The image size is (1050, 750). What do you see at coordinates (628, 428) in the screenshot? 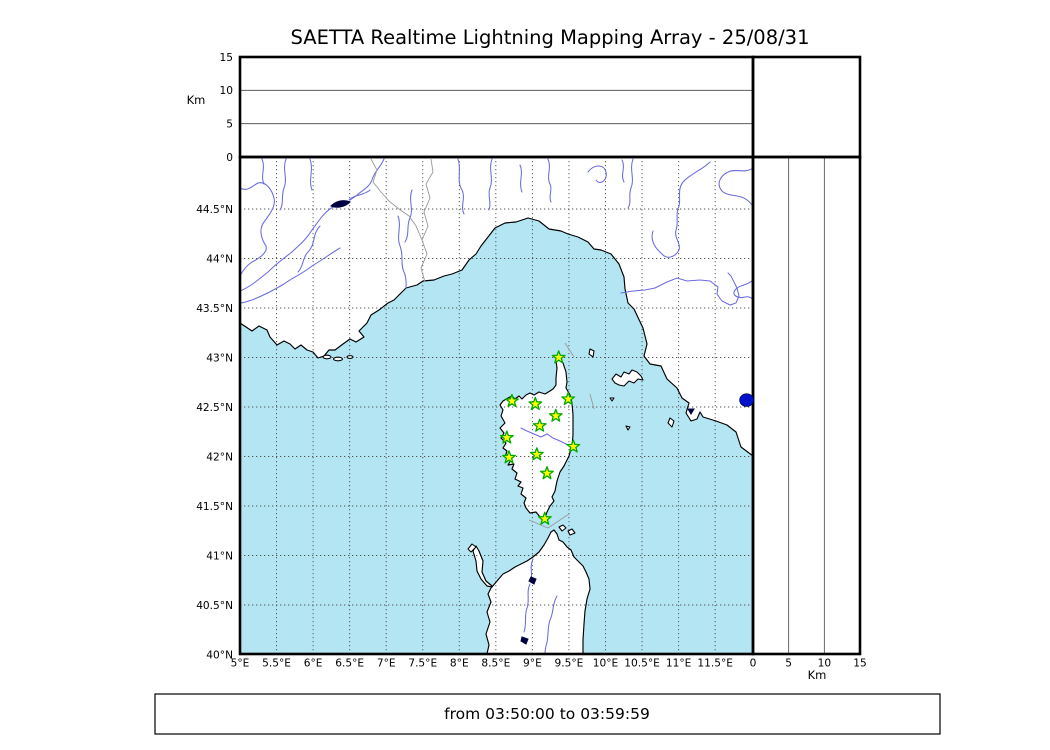
I see `island-montecristo` at bounding box center [628, 428].